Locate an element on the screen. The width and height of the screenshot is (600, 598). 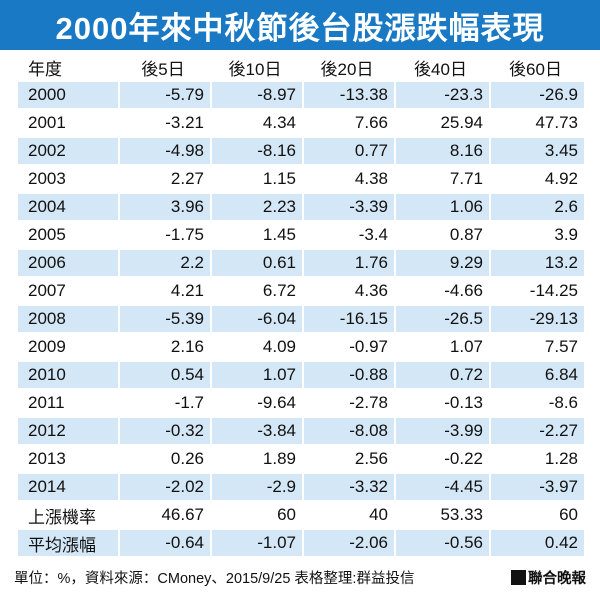
table-row: 2013 0.26 1.89 2.56 -0.22 1.28 is located at coordinates (301, 459).